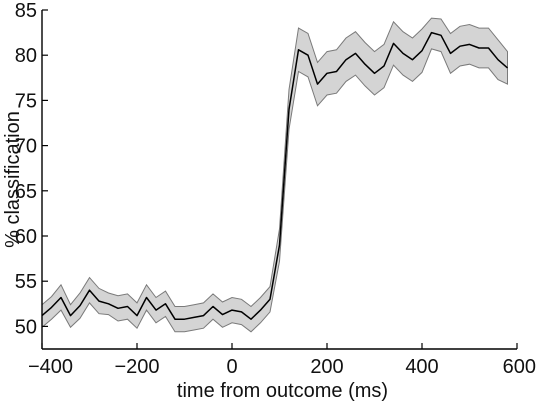 This screenshot has width=538, height=405. What do you see at coordinates (282, 391) in the screenshot?
I see `x-axis-title: time from outcome (ms)` at bounding box center [282, 391].